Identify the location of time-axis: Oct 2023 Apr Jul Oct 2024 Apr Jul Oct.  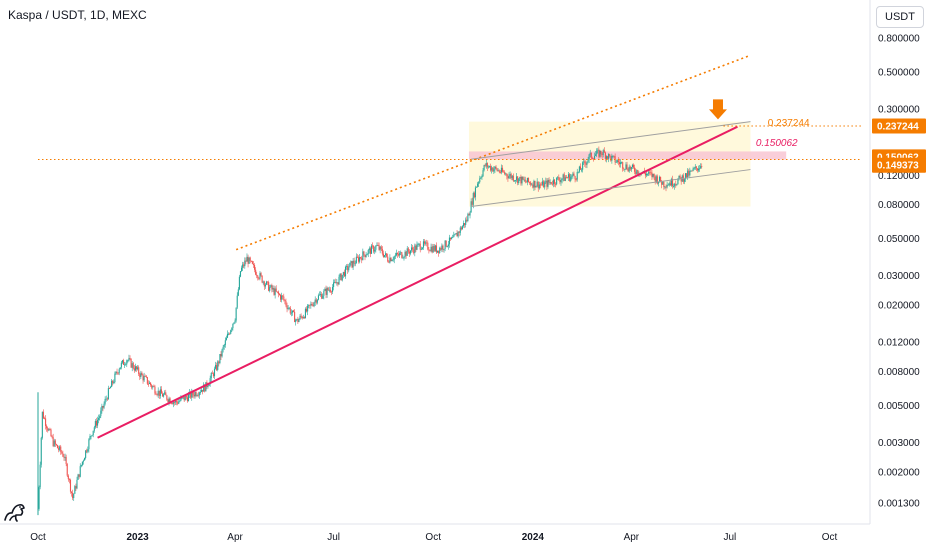
(433, 537).